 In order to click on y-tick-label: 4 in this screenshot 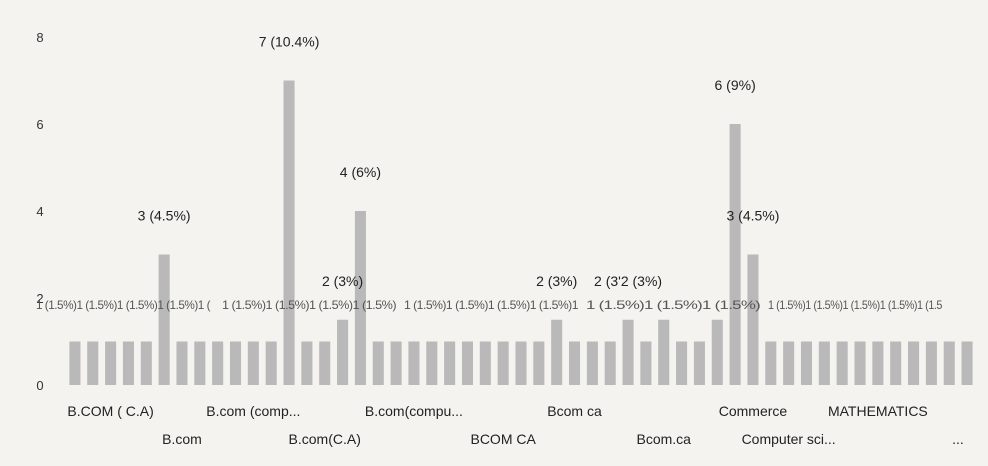, I will do `click(39, 211)`.